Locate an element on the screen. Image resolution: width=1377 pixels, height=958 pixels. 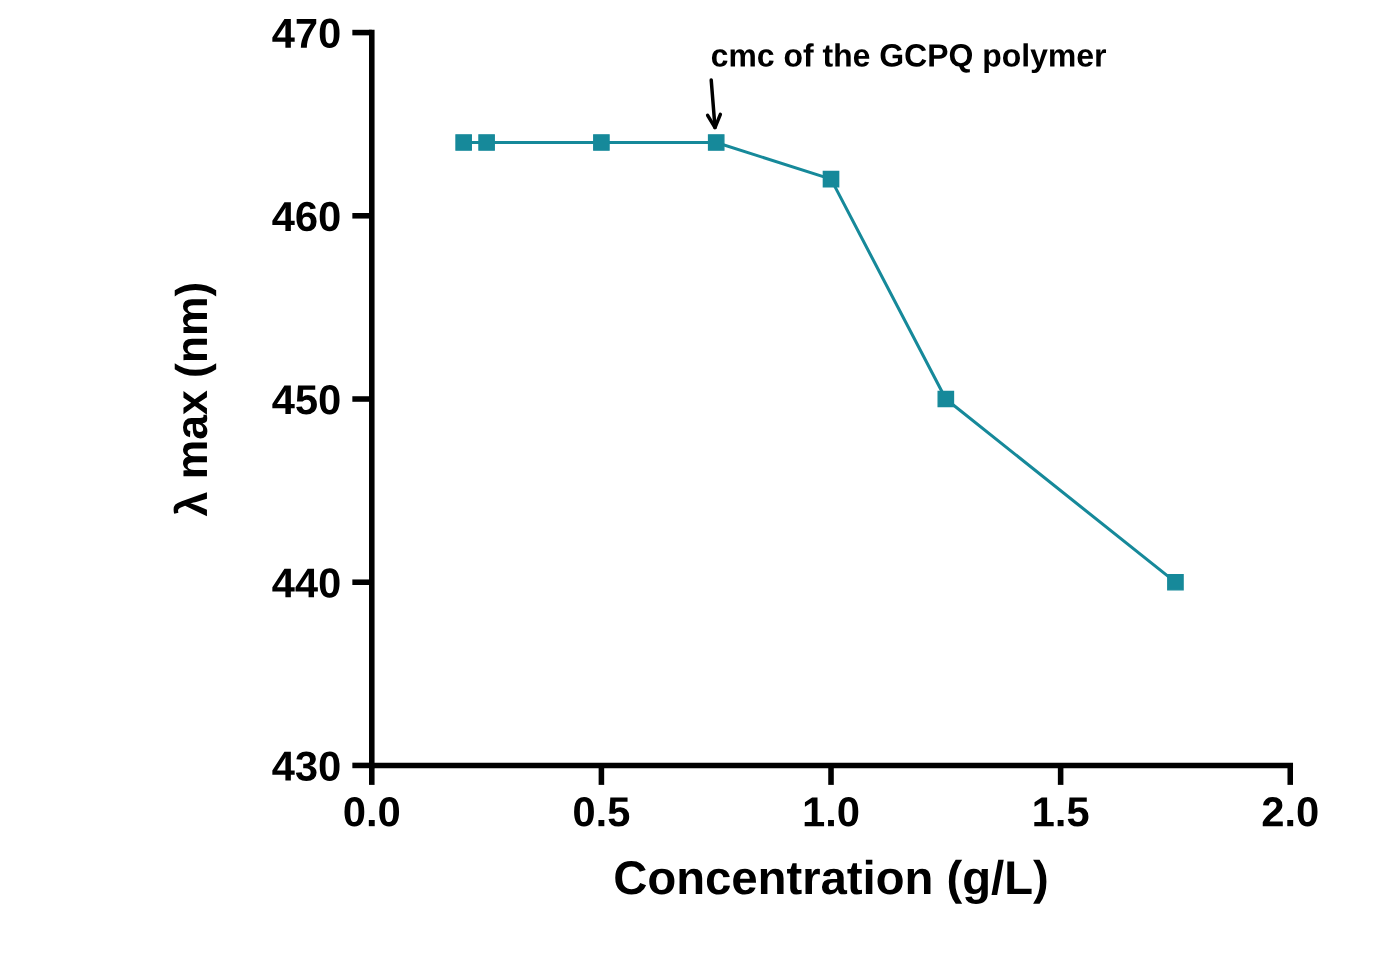
y-tick-label: 430 is located at coordinates (306, 766).